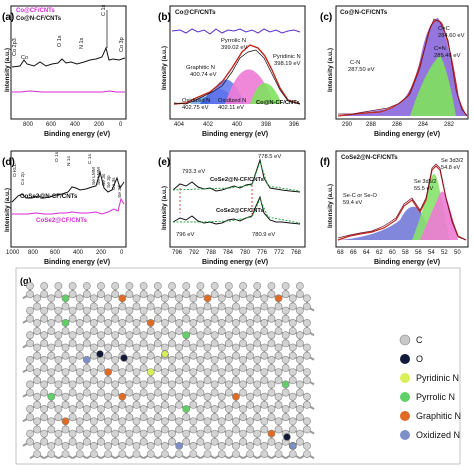  Describe the element at coordinates (240, 211) in the screenshot. I see `legend-e-2: CoSe2@CF/CNTs` at that location.